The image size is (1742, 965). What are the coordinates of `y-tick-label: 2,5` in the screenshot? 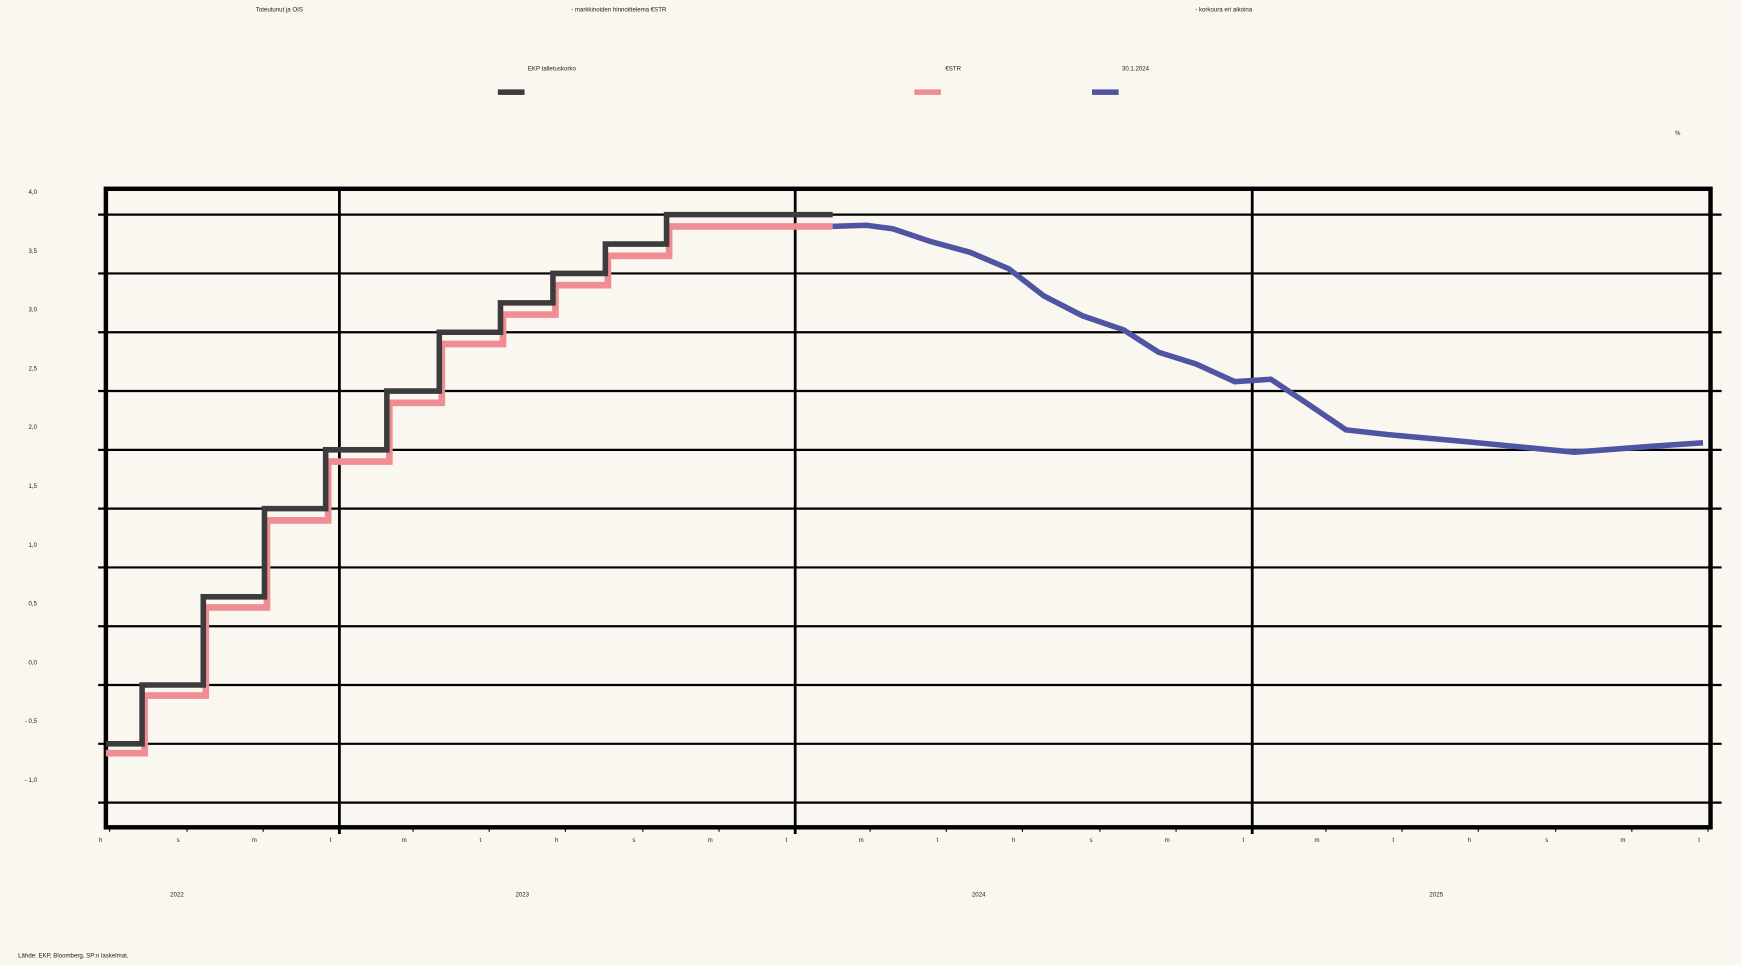 It's located at (33, 368).